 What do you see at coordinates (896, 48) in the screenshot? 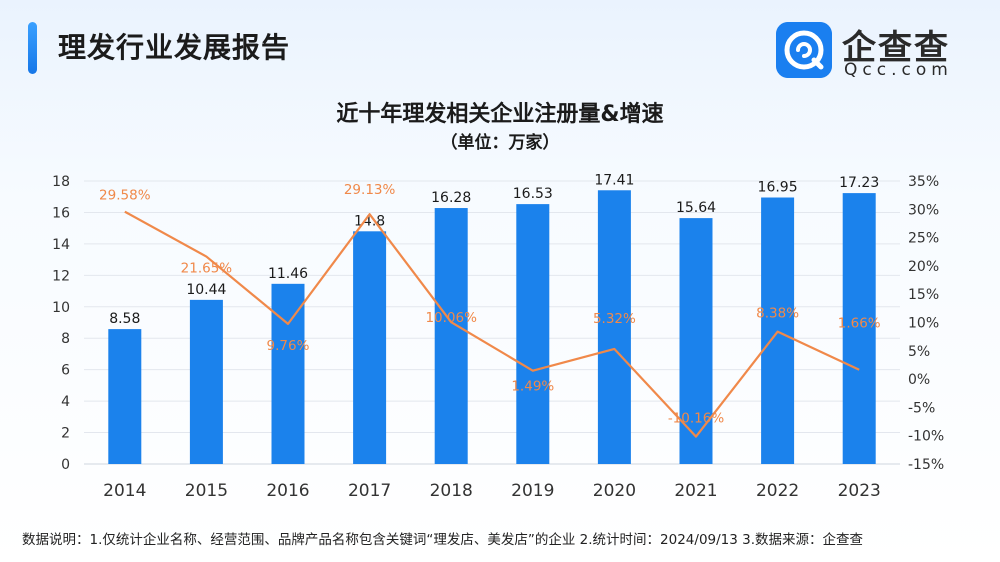
I see `logo-name-cn: 企查查` at bounding box center [896, 48].